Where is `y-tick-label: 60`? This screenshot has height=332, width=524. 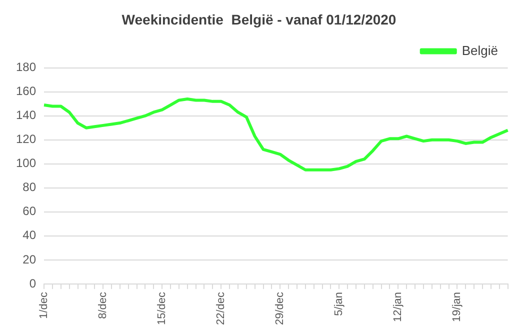 y-tick-label: 60 is located at coordinates (29, 211).